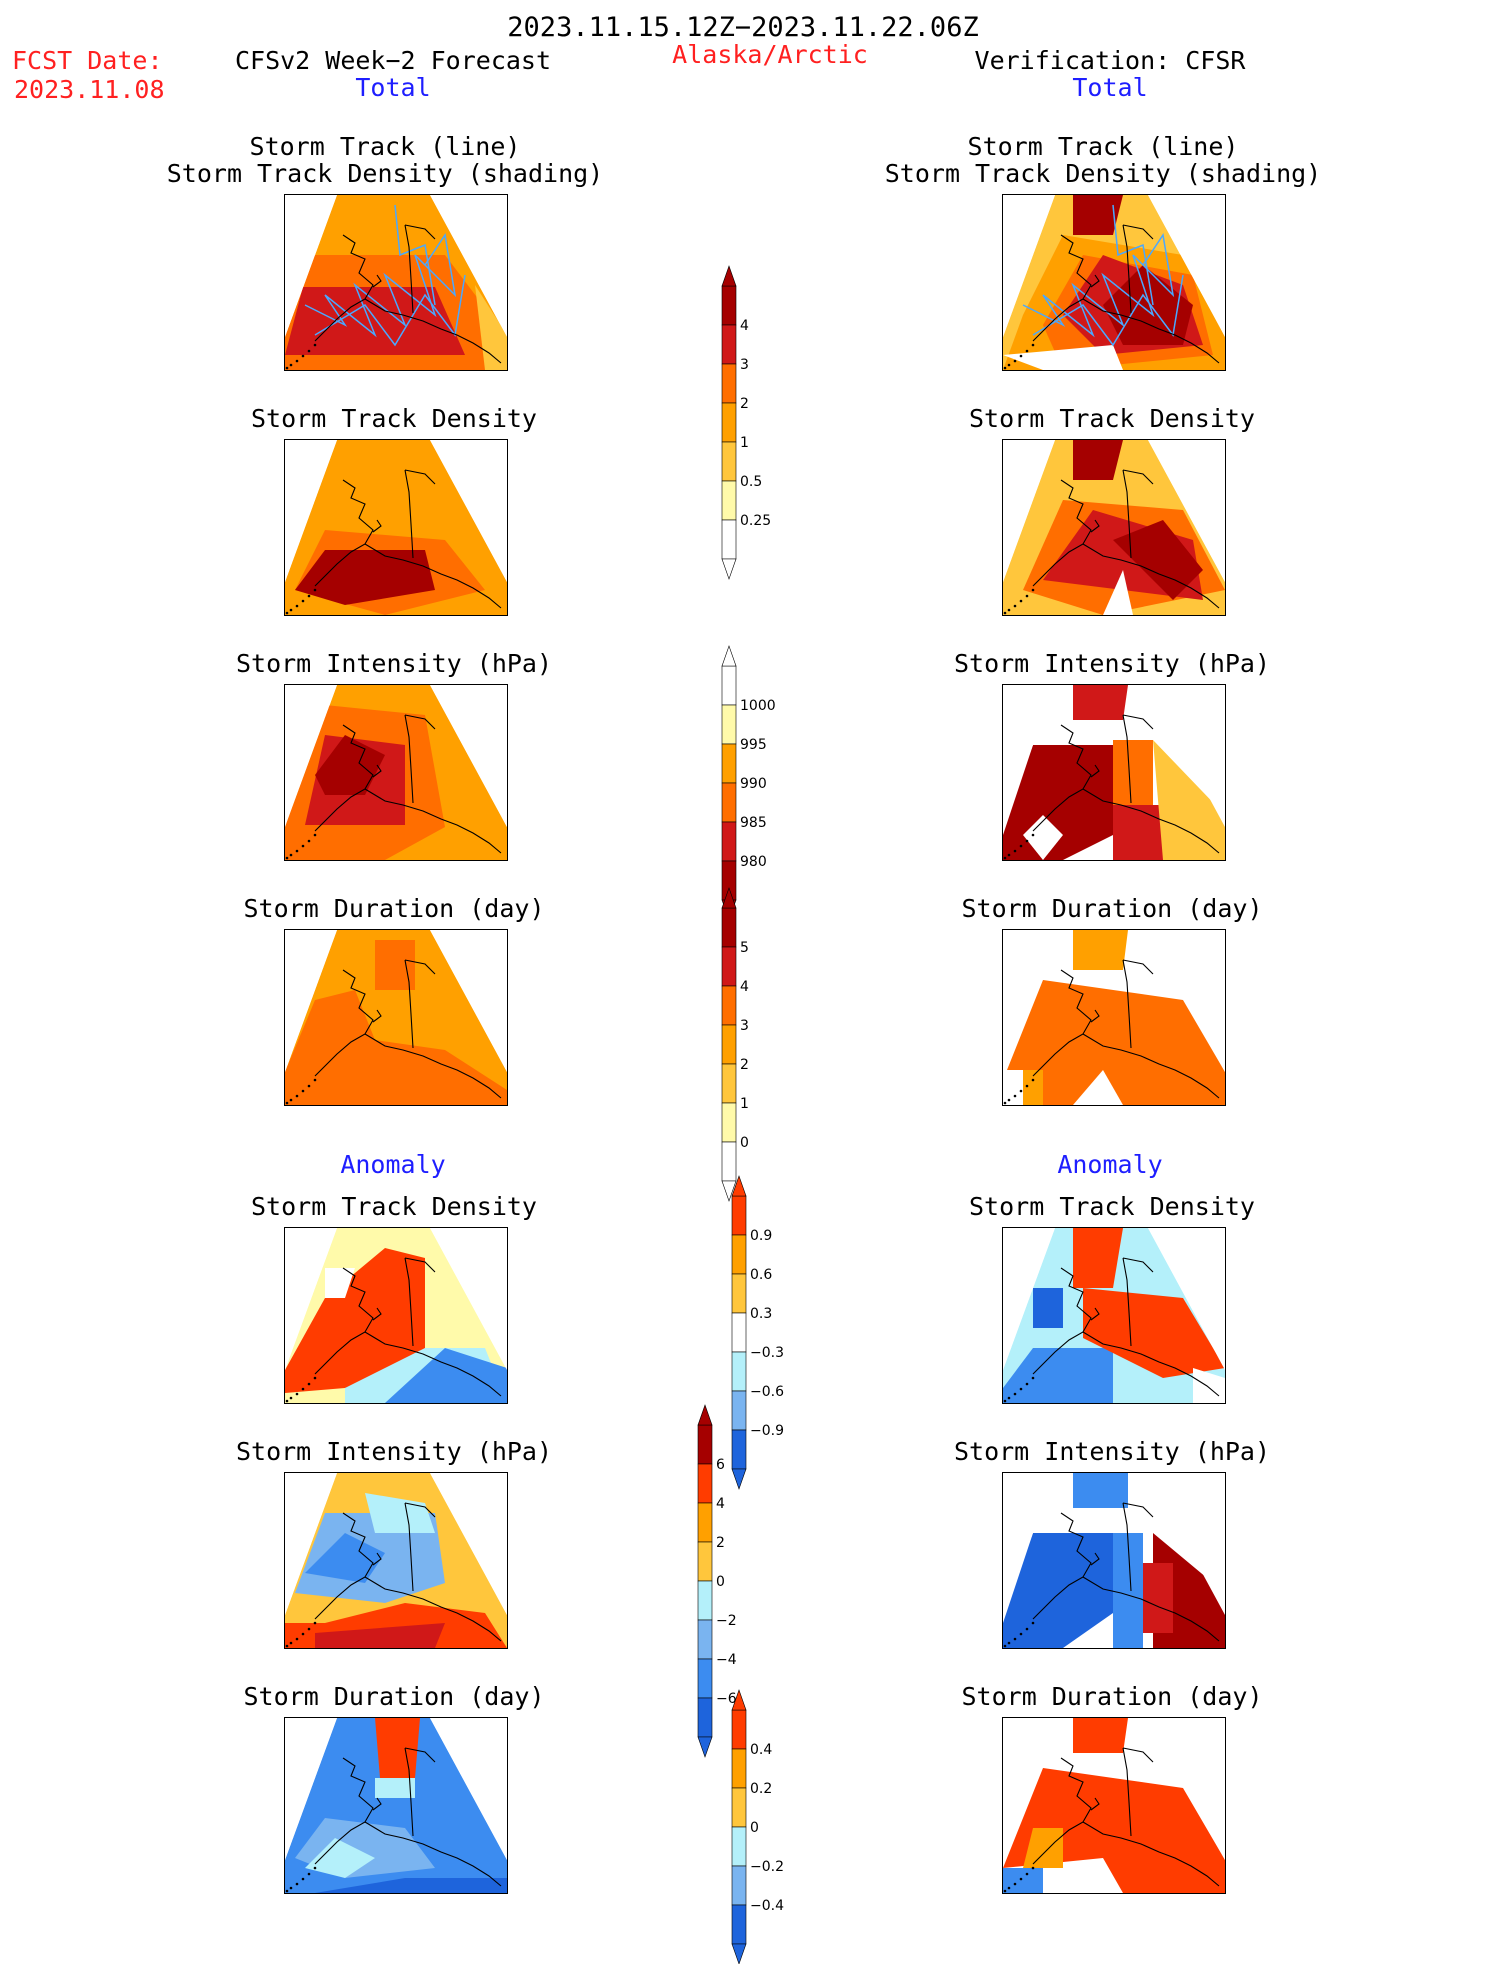  I want to click on anomaly-label-right: Anomaly, so click(1110, 1164).